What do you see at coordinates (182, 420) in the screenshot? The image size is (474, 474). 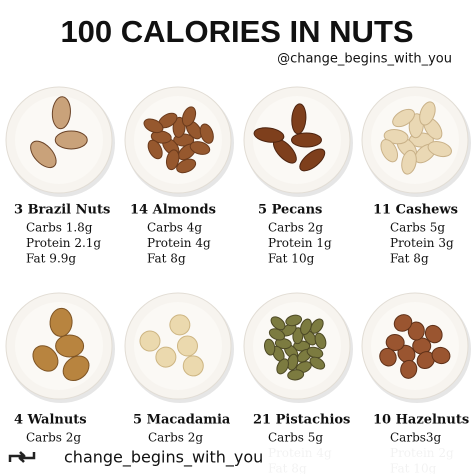 I see `item-name: 5 Macadamia` at bounding box center [182, 420].